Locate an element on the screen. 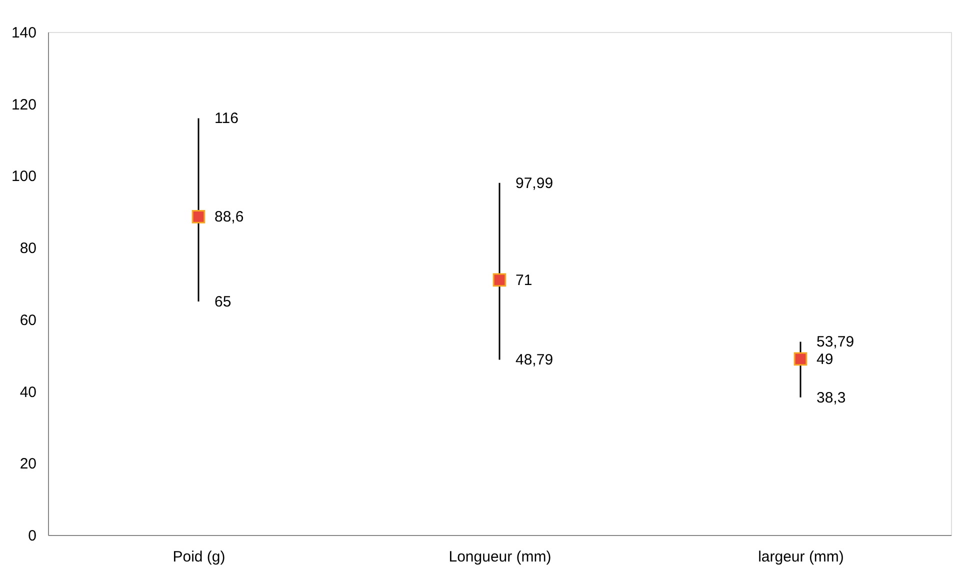 The height and width of the screenshot is (579, 956). x-tick-label: Poid (g) is located at coordinates (199, 557).